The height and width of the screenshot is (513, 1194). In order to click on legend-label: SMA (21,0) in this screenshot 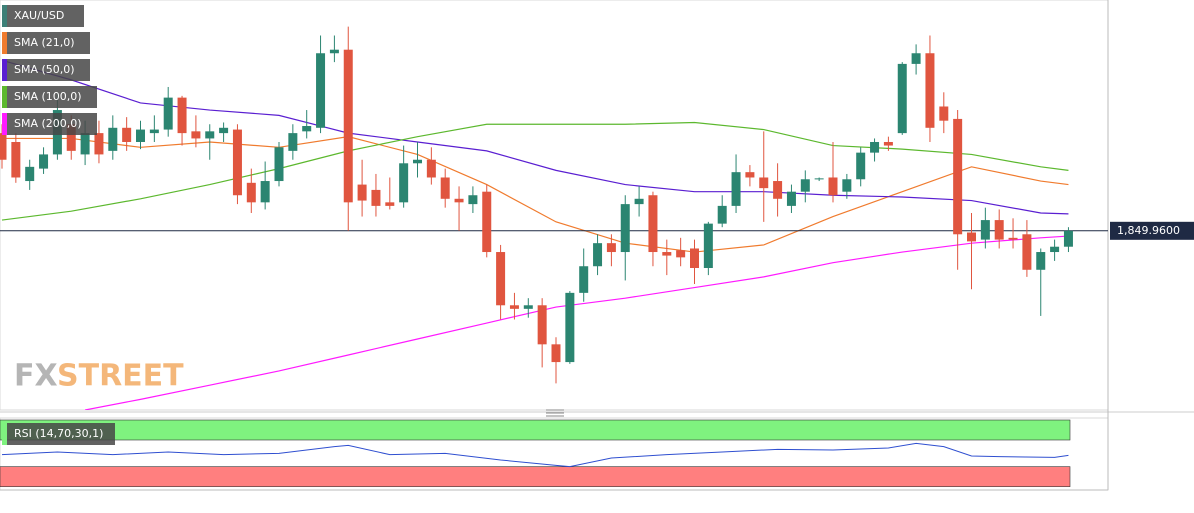, I will do `click(44, 42)`.